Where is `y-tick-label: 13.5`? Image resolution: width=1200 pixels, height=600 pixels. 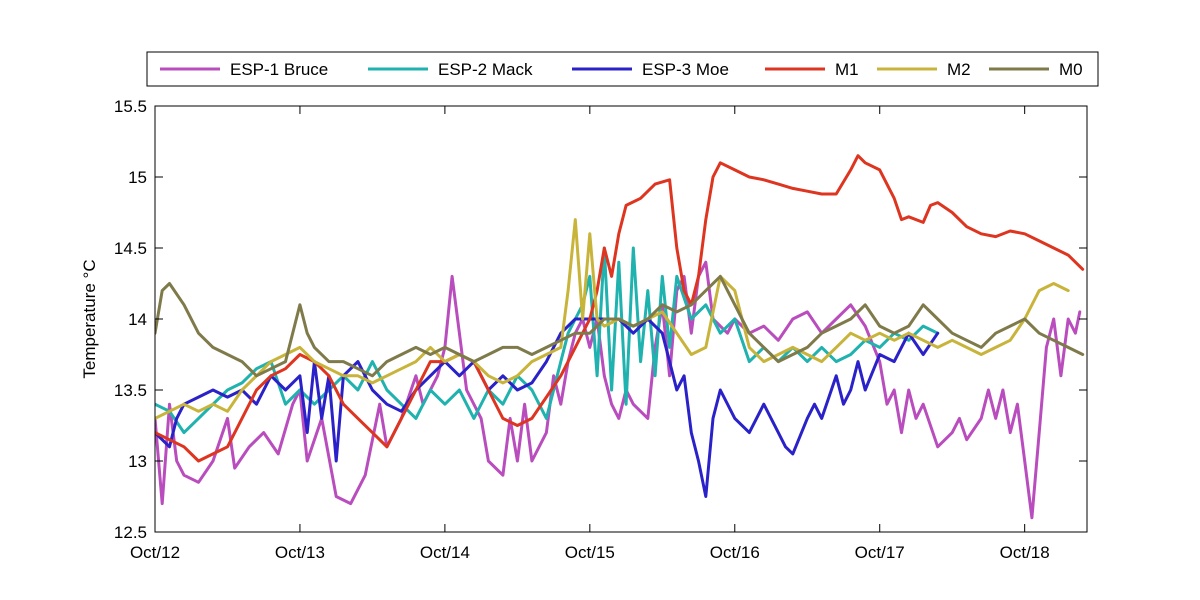 y-tick-label: 13.5 is located at coordinates (130, 390).